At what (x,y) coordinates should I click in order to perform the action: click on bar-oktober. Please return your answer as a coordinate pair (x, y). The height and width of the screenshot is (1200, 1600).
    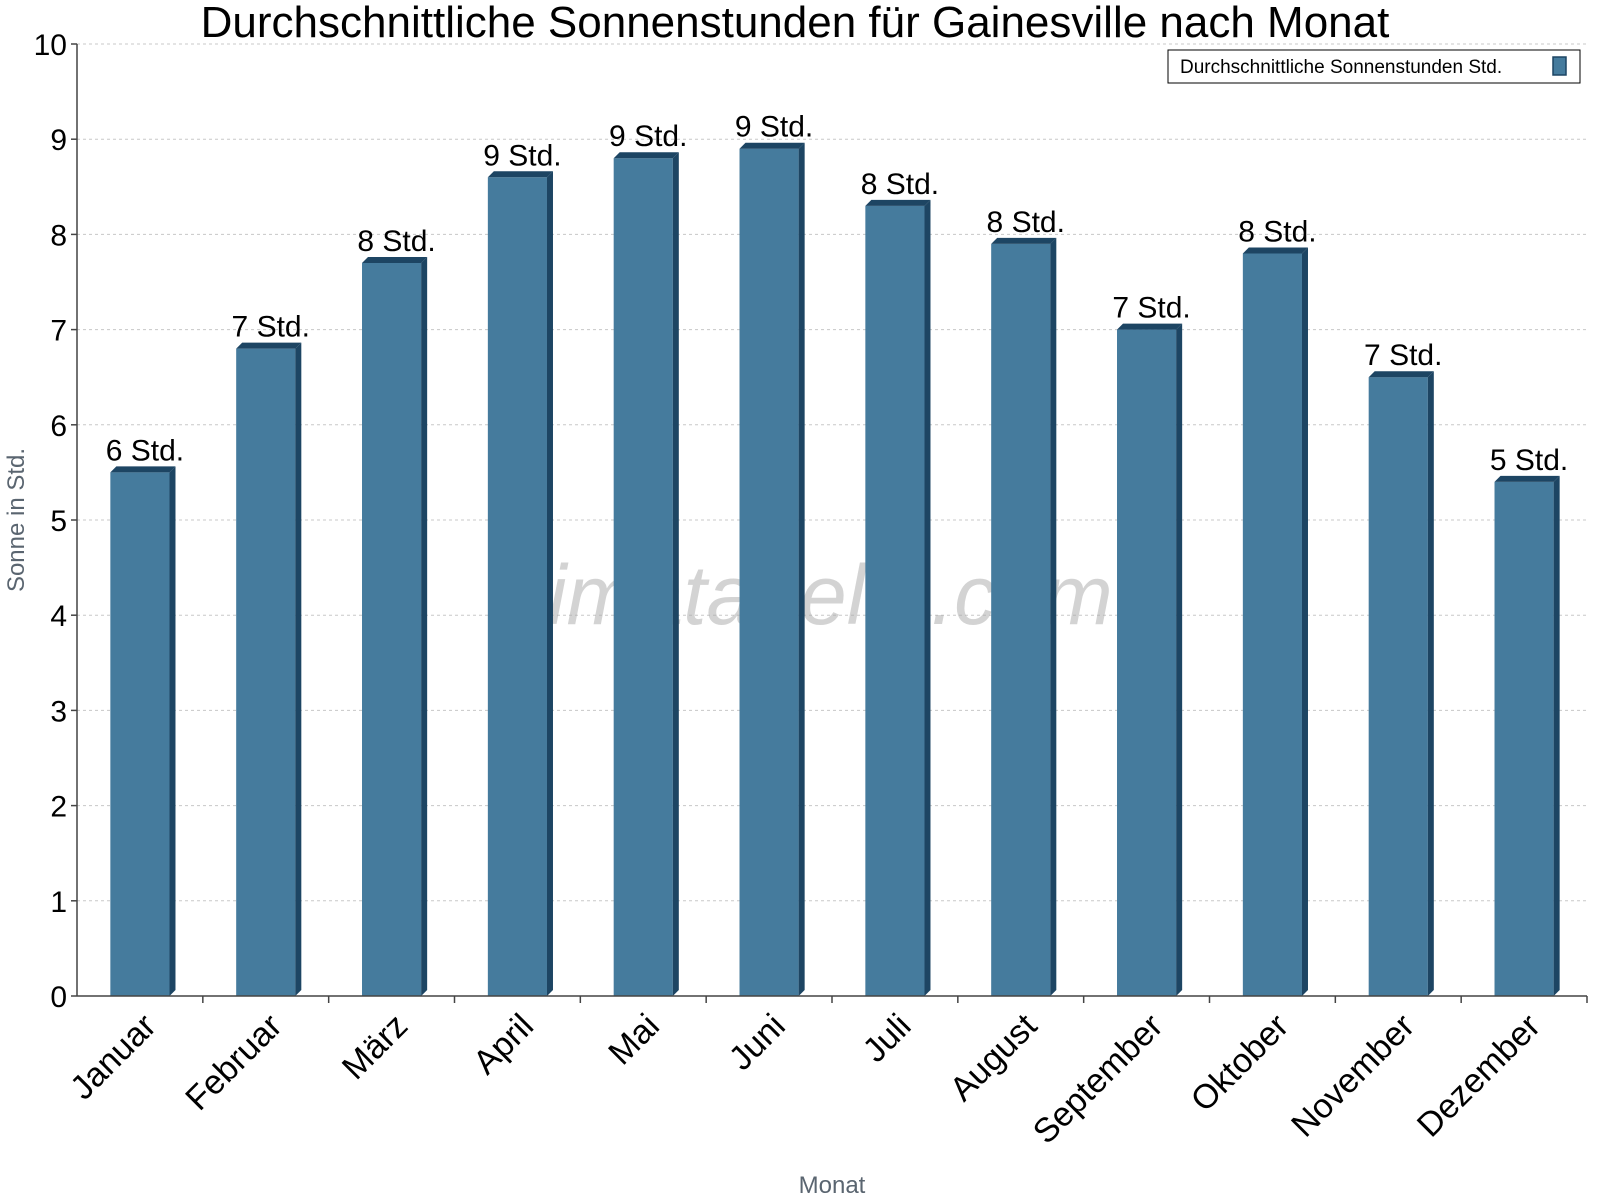
    Looking at the image, I should click on (1275, 621).